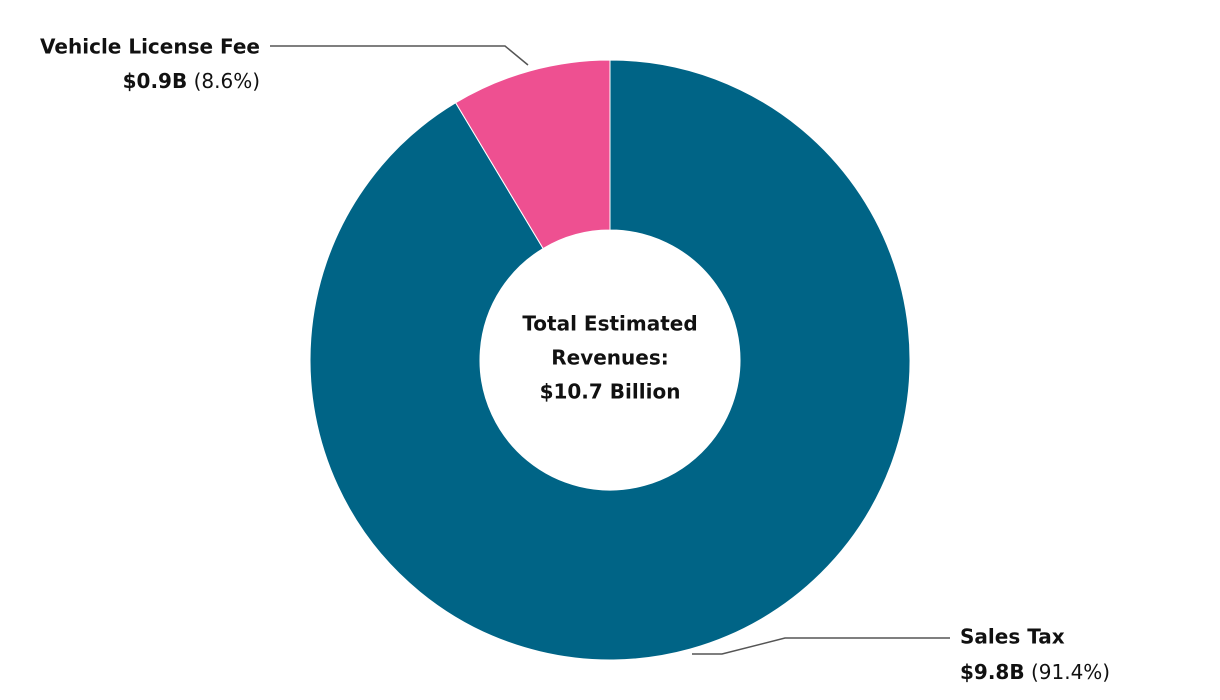 This screenshot has width=1220, height=700. What do you see at coordinates (609, 324) in the screenshot?
I see `center-label: Total Estimated` at bounding box center [609, 324].